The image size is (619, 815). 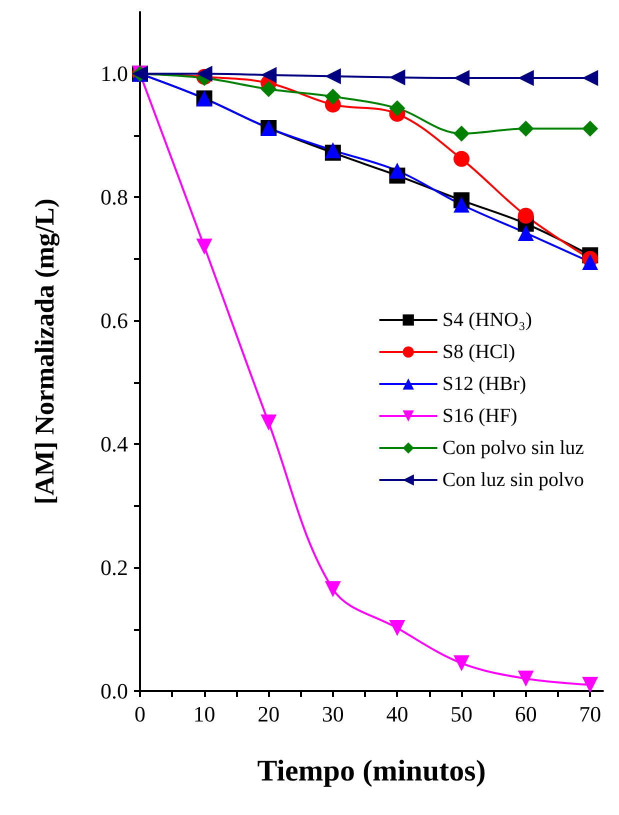 I want to click on x-tick-label: 40, so click(x=397, y=714).